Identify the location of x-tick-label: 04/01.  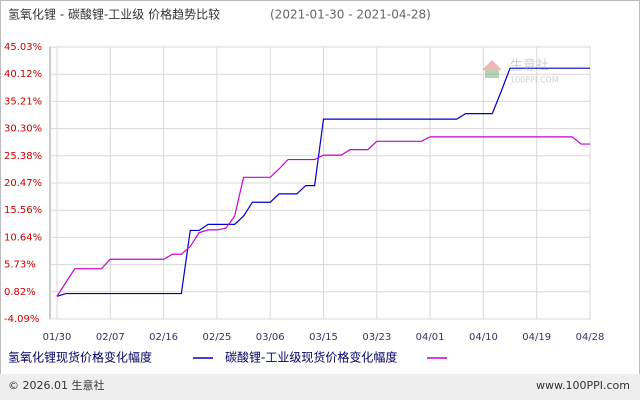
(430, 337).